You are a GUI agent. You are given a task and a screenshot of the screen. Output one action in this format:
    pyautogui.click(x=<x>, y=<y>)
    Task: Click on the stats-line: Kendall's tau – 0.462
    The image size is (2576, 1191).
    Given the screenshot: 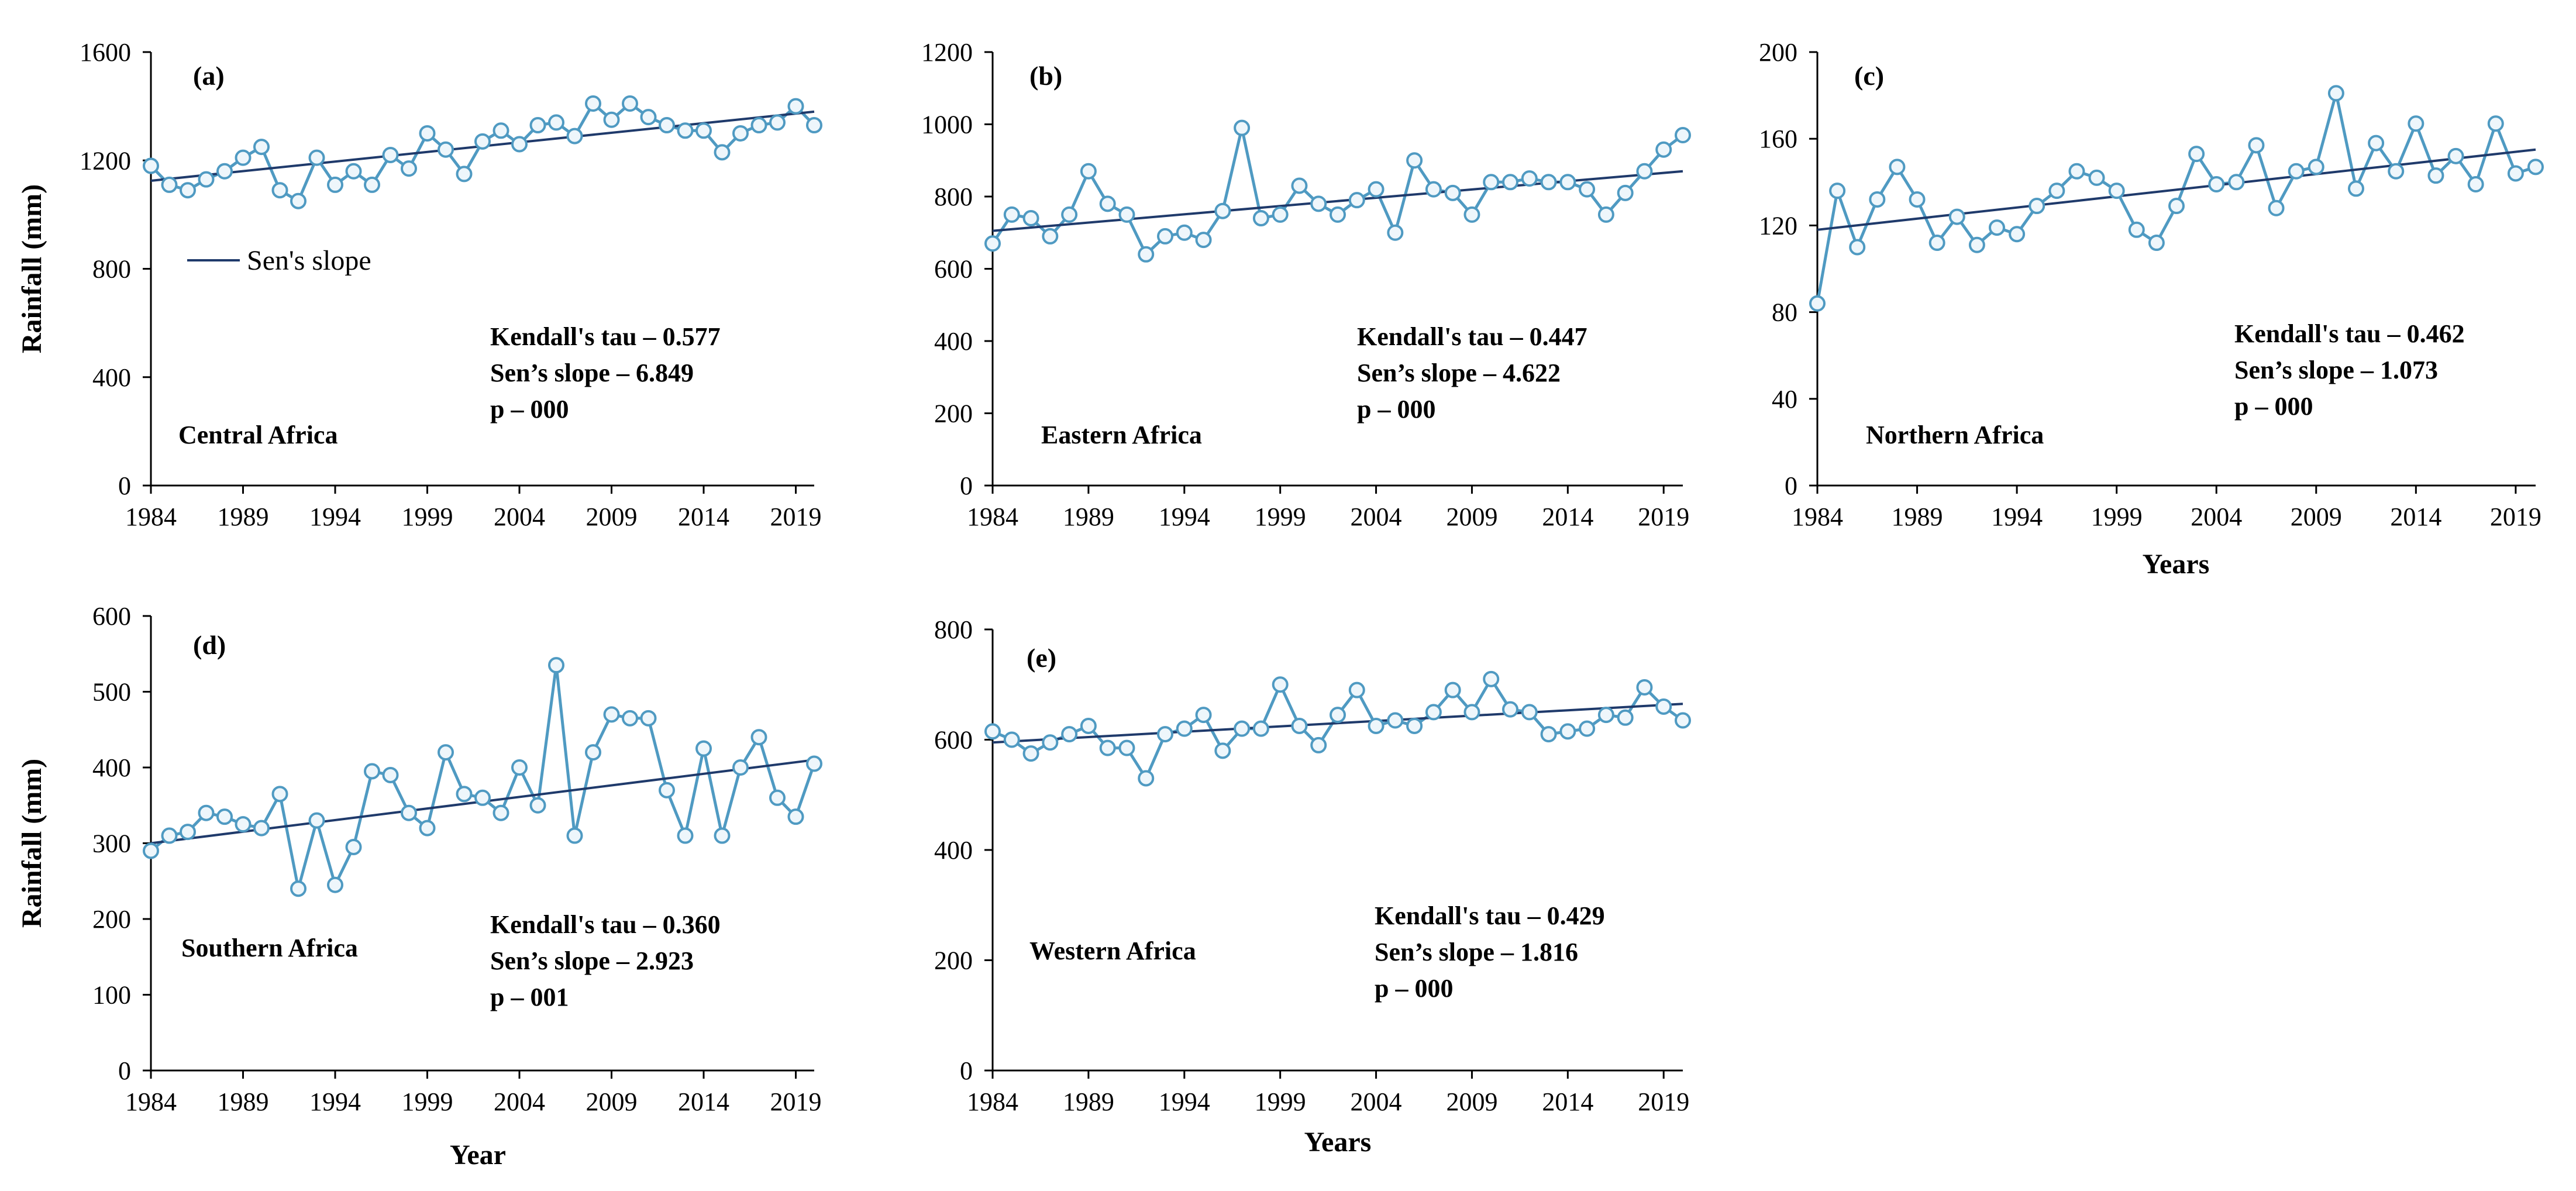 What is the action you would take?
    pyautogui.click(x=2349, y=333)
    